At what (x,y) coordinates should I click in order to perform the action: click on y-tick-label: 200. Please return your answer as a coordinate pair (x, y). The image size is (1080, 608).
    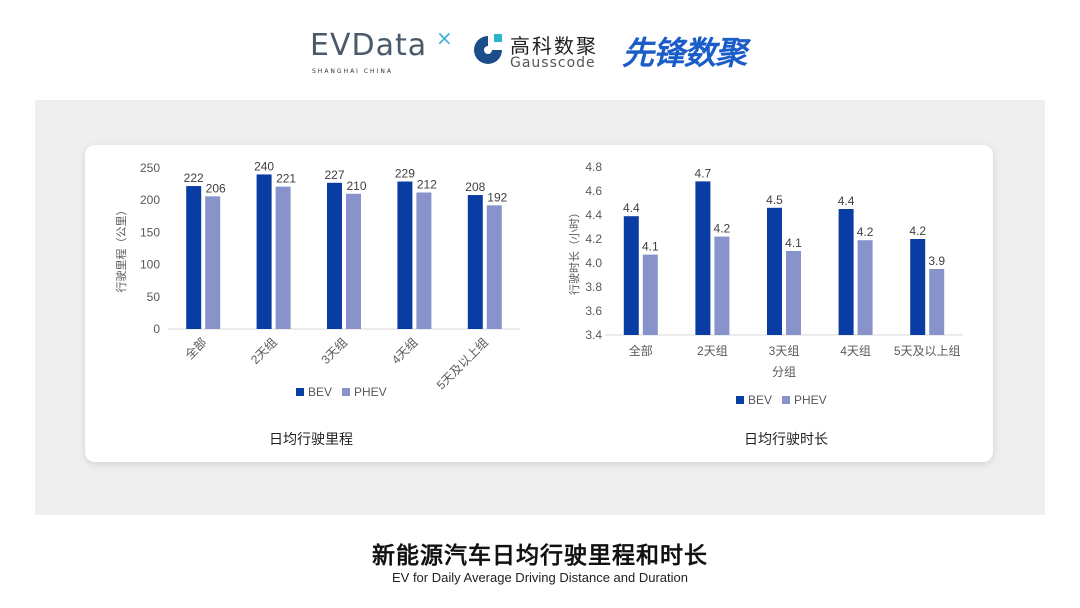
    Looking at the image, I should click on (150, 200).